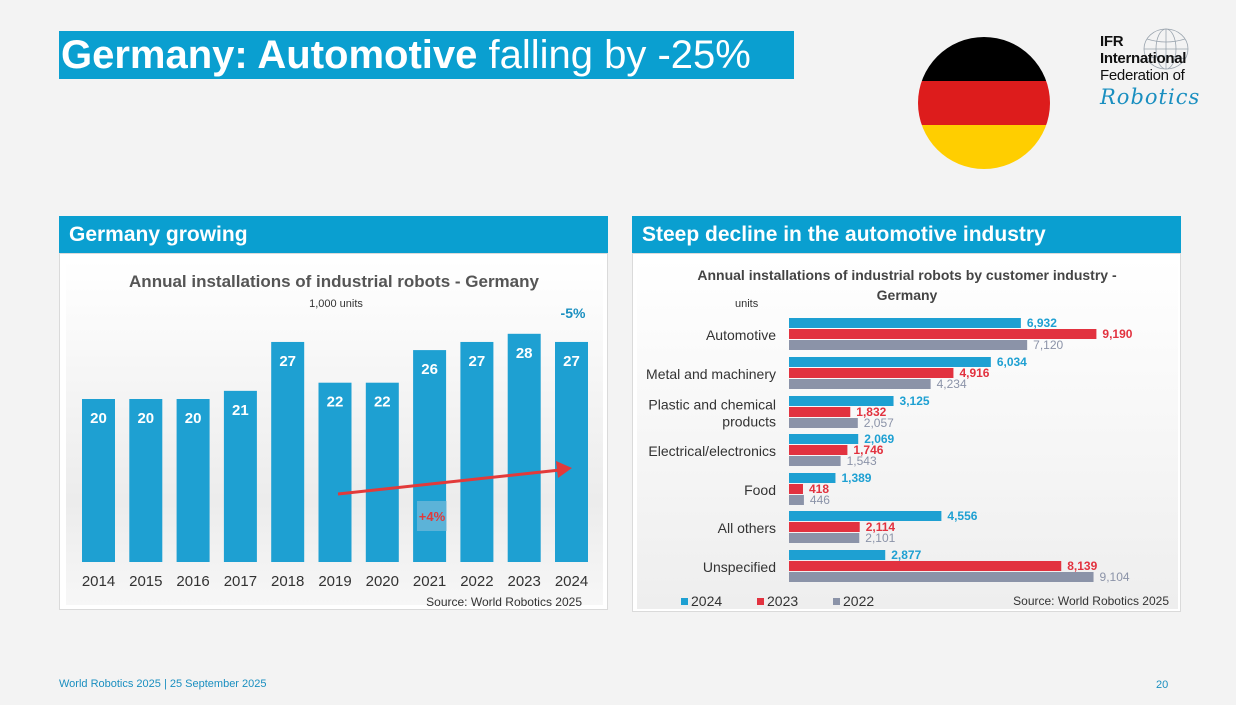  Describe the element at coordinates (1143, 58) in the screenshot. I see `logo-line-international: International` at that location.